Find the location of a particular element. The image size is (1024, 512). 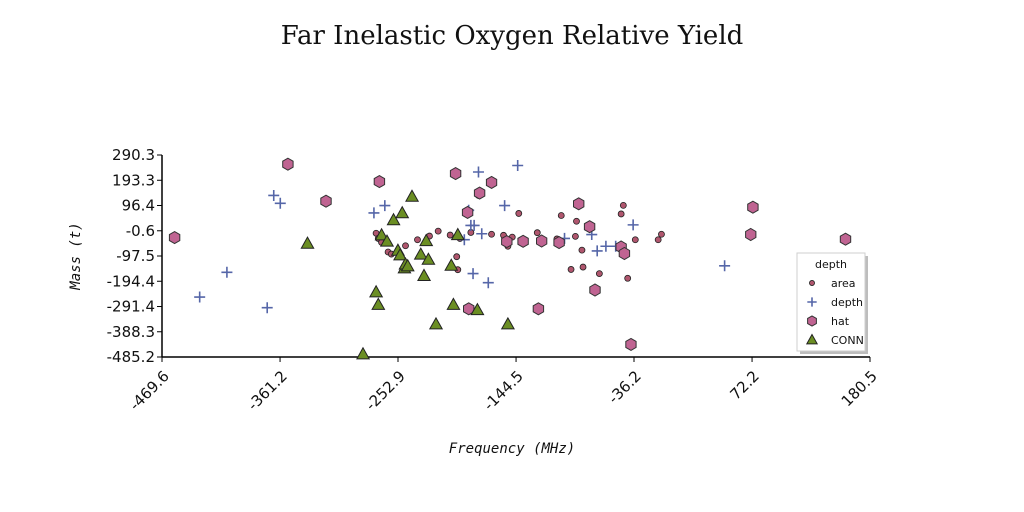

legend-items: area depth hat CONN is located at coordinates (834, 312).